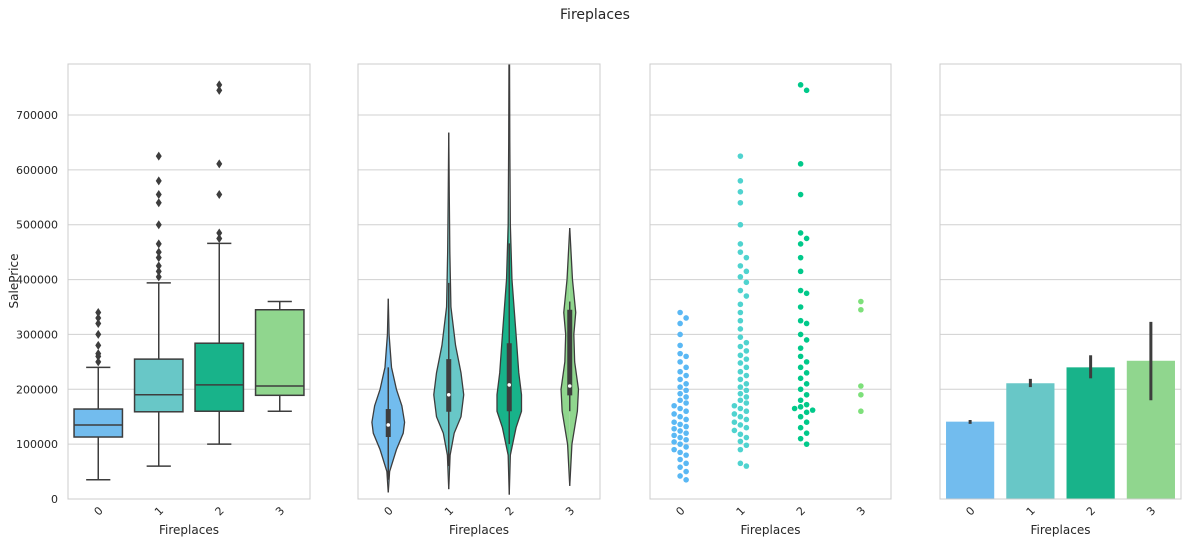 This screenshot has width=1190, height=541. Describe the element at coordinates (37, 444) in the screenshot. I see `y-tick-label: 100000` at that location.